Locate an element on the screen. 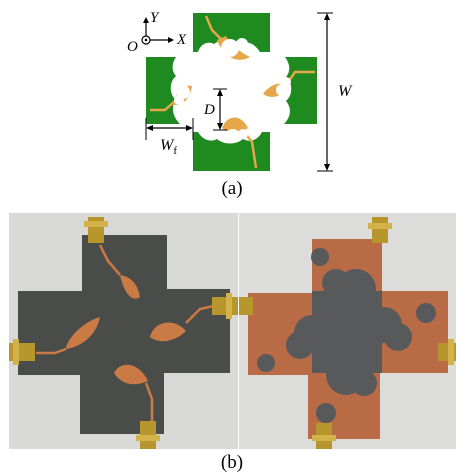  d-label: D is located at coordinates (209, 110).